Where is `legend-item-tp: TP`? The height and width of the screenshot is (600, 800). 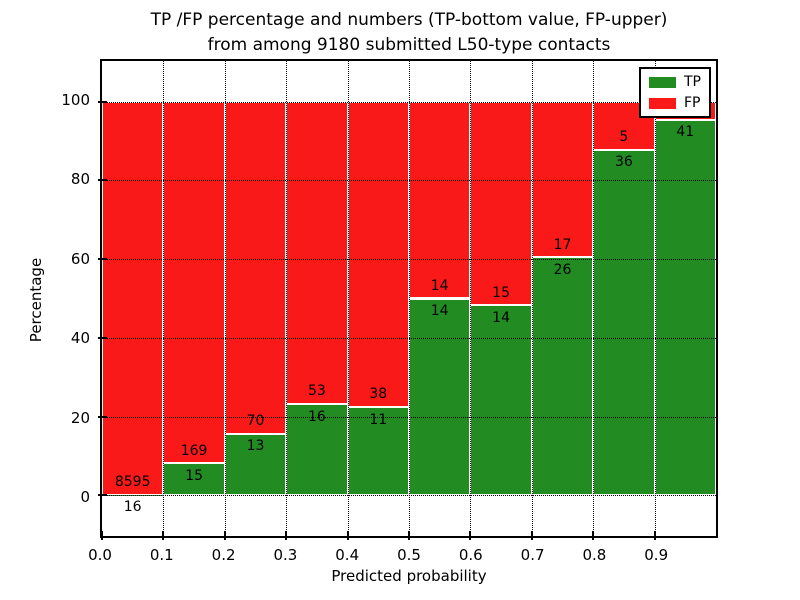 legend-item-tp: TP is located at coordinates (675, 82).